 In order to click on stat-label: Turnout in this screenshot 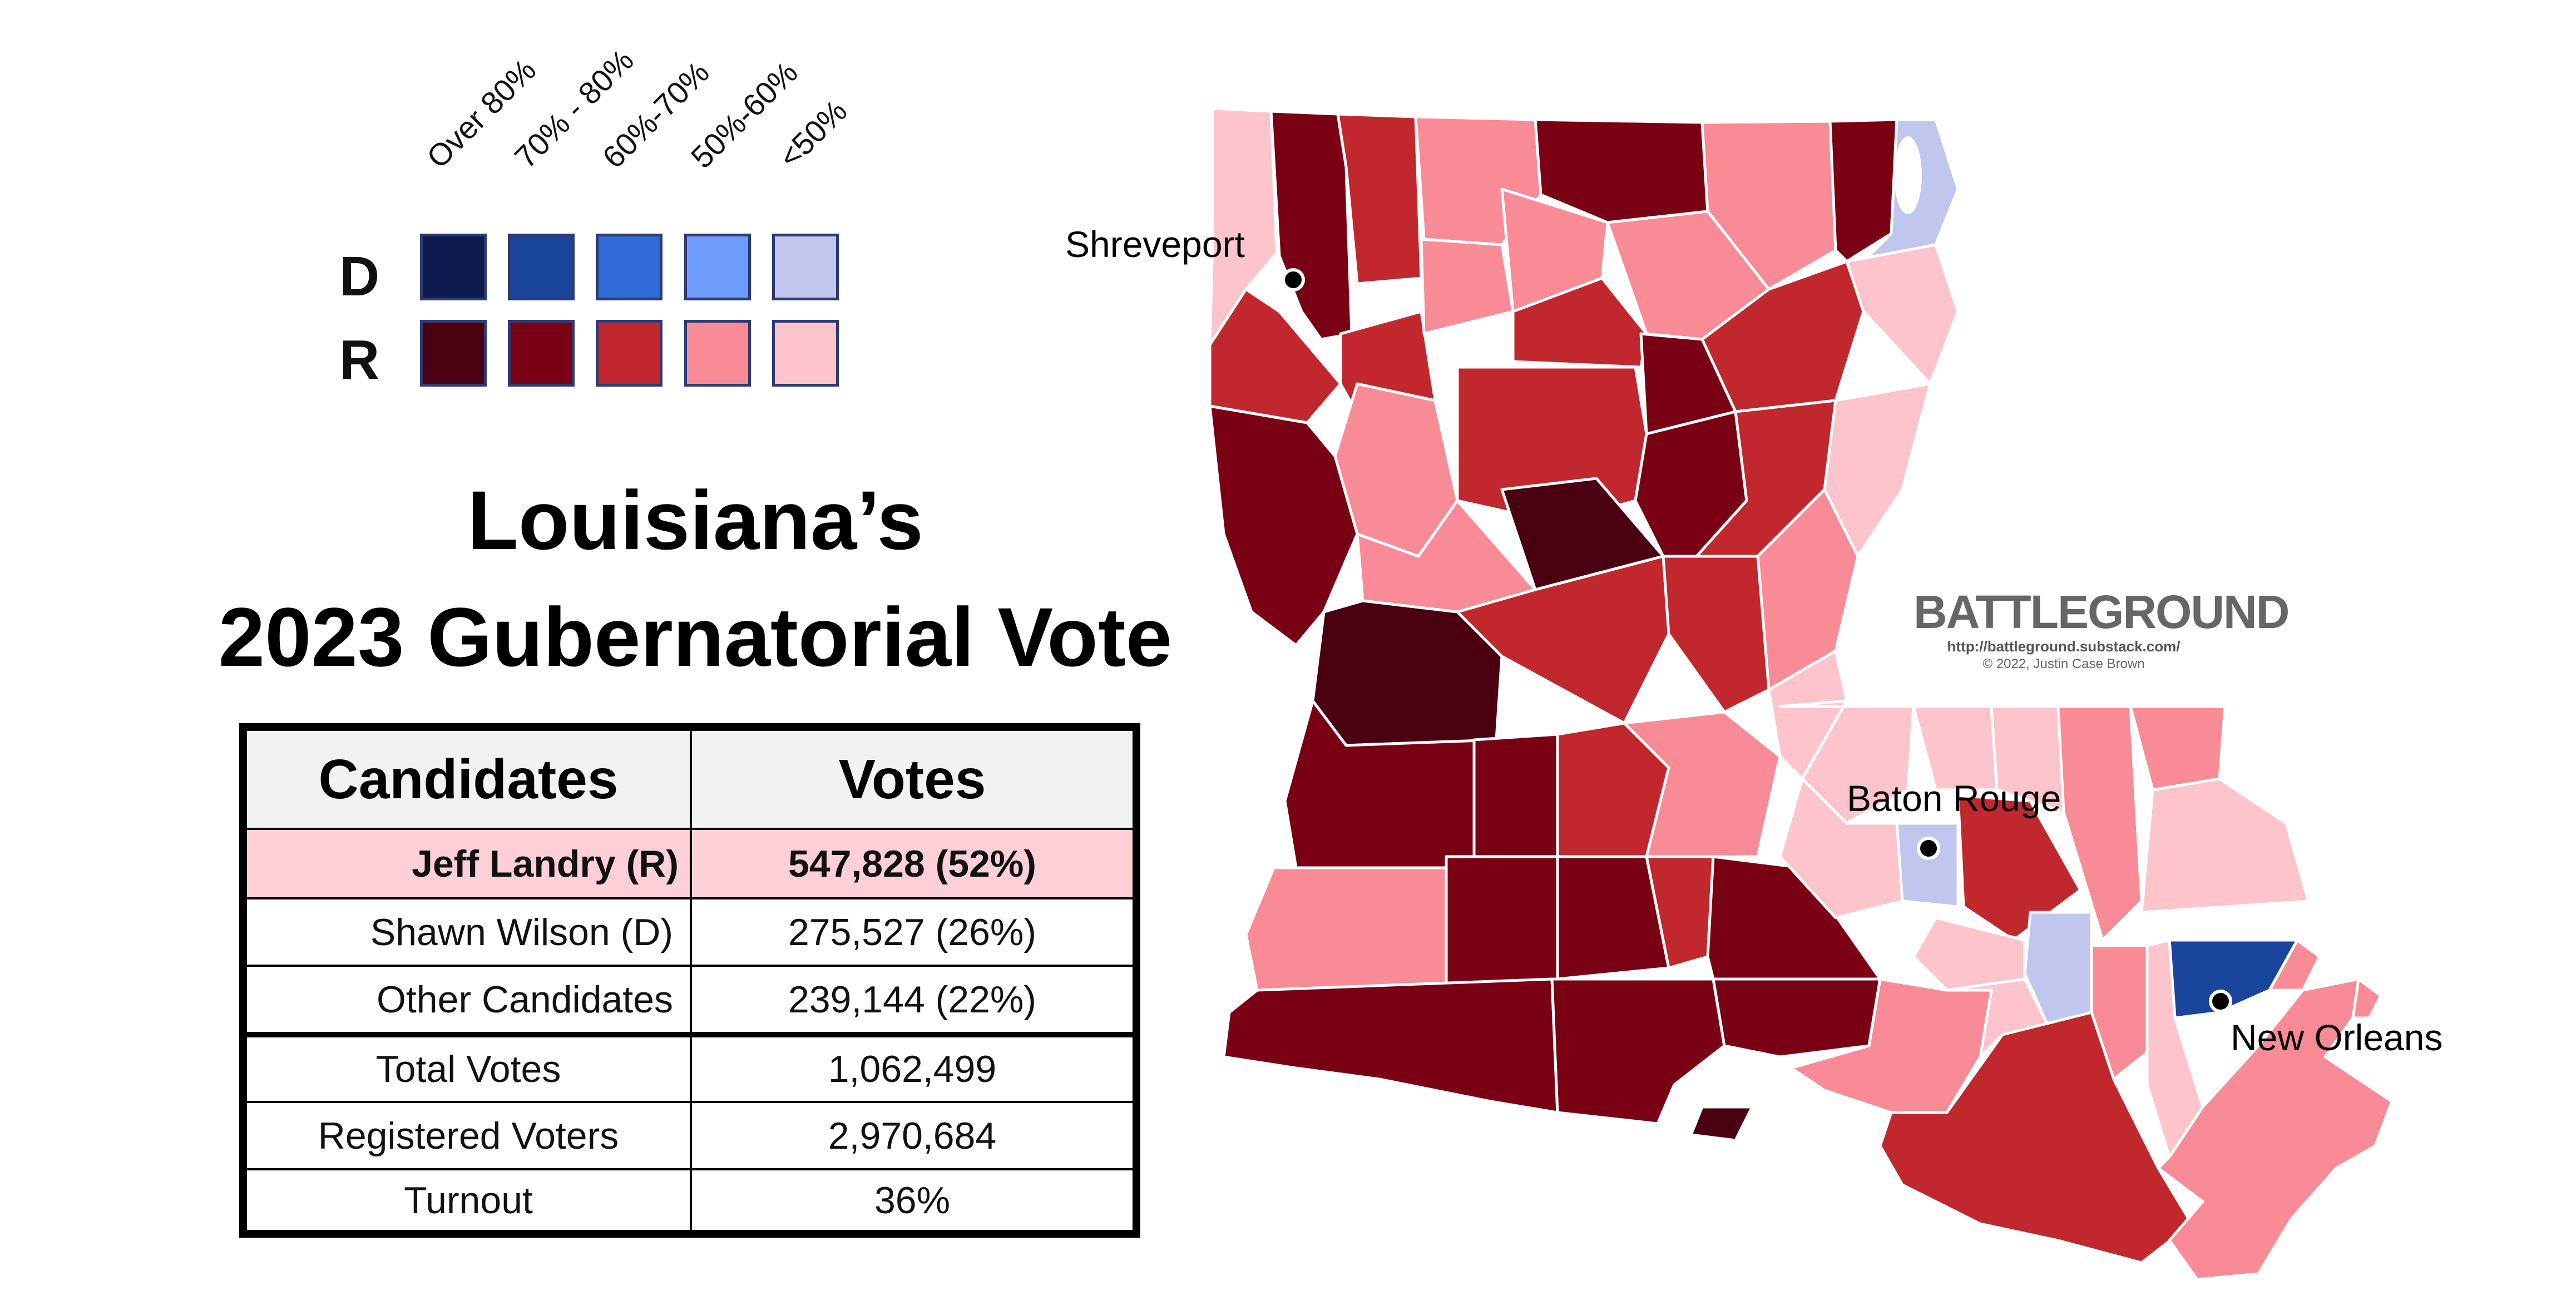, I will do `click(469, 1200)`.